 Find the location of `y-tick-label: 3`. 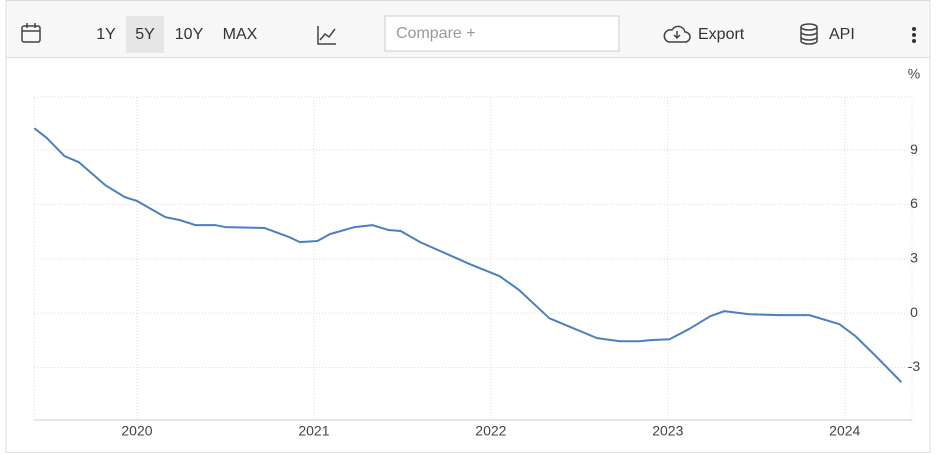

y-tick-label: 3 is located at coordinates (914, 257).